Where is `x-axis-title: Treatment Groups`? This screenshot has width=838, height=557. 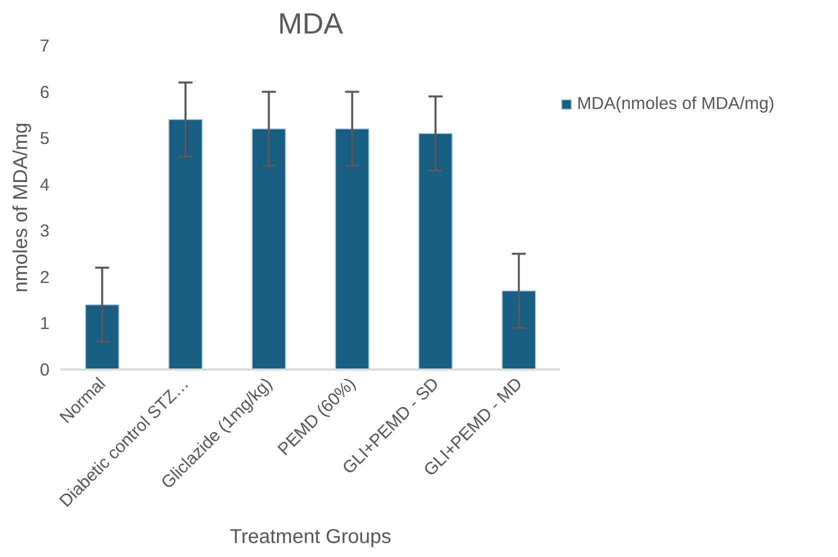 x-axis-title: Treatment Groups is located at coordinates (311, 537).